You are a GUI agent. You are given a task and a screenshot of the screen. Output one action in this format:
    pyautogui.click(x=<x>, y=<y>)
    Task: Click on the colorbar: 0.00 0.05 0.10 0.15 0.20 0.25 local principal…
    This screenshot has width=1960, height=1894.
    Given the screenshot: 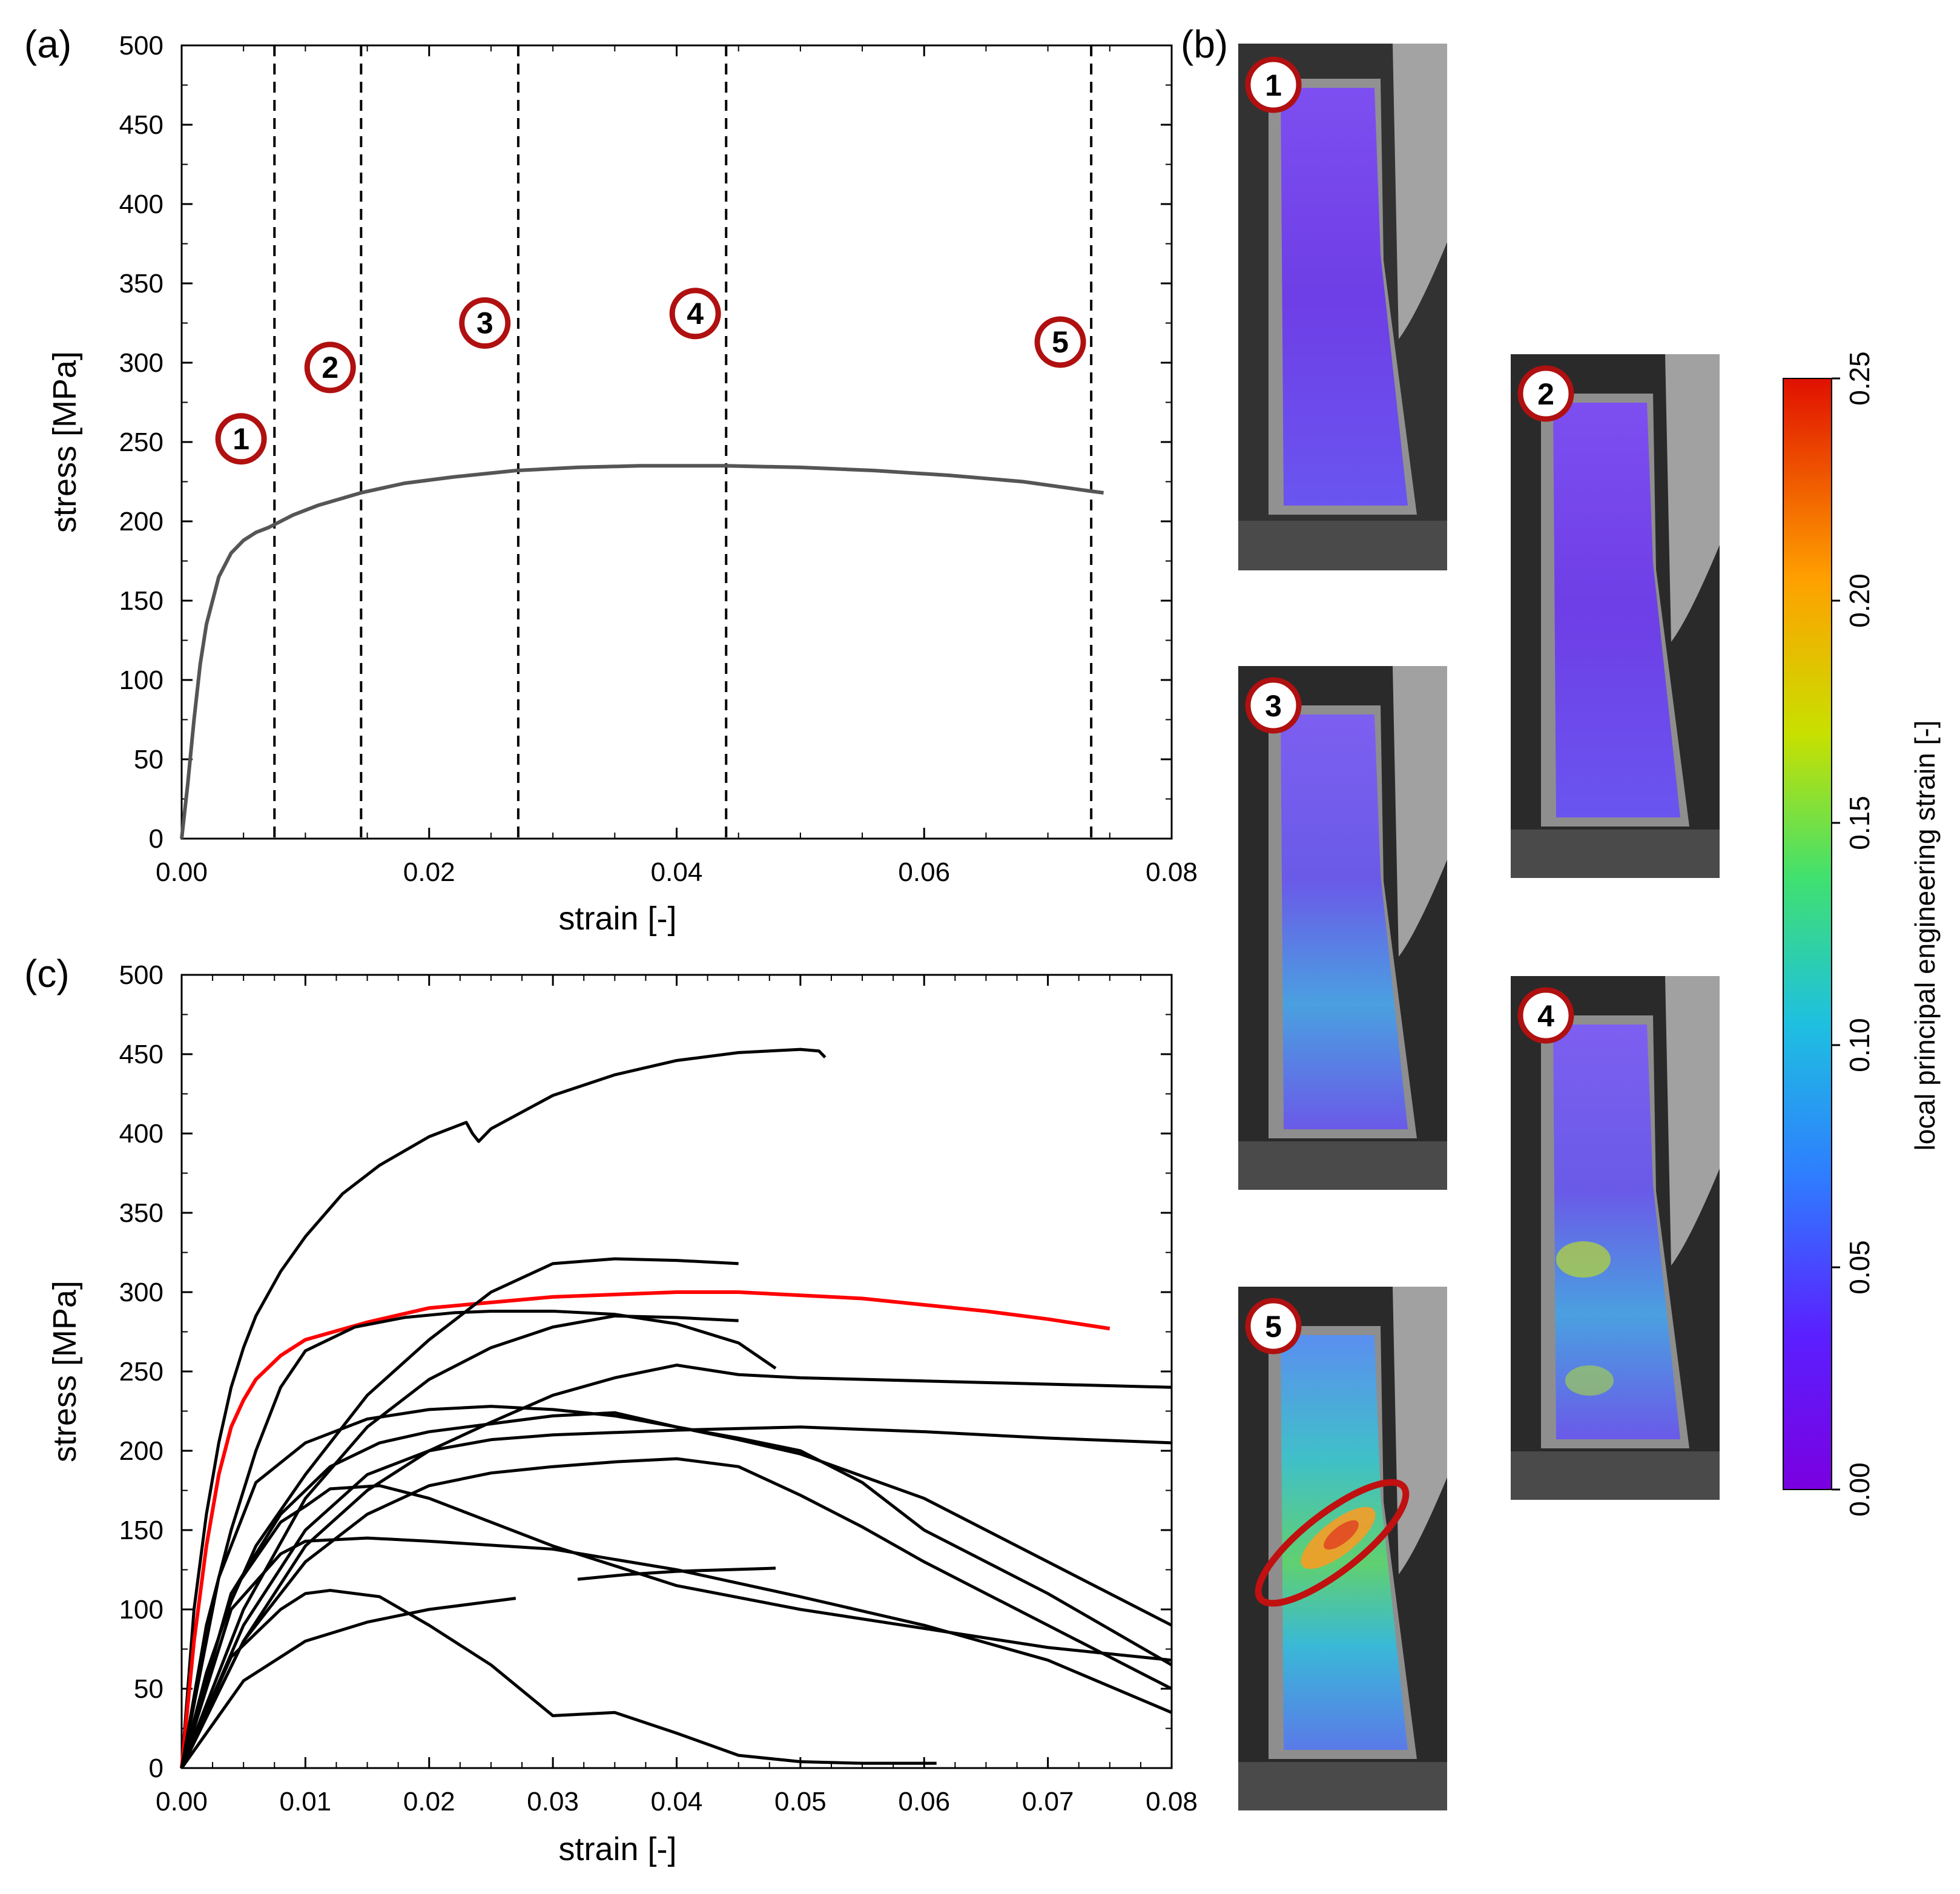 What is the action you would take?
    pyautogui.click(x=1862, y=934)
    